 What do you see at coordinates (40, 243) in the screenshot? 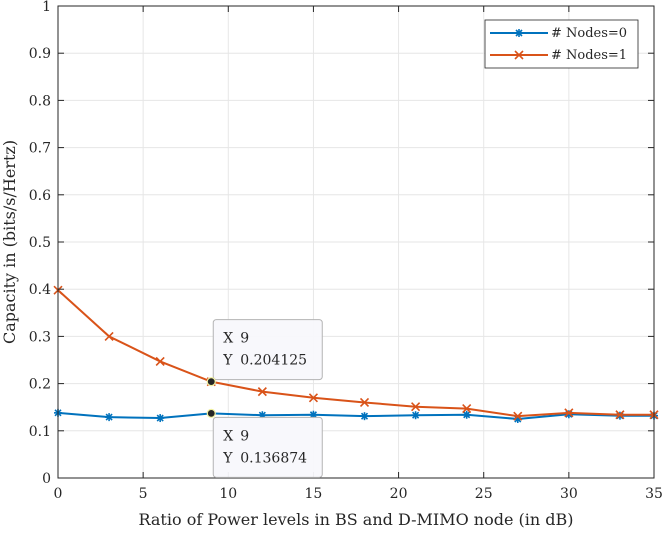
I see `y-tick-label: 0.5` at bounding box center [40, 243].